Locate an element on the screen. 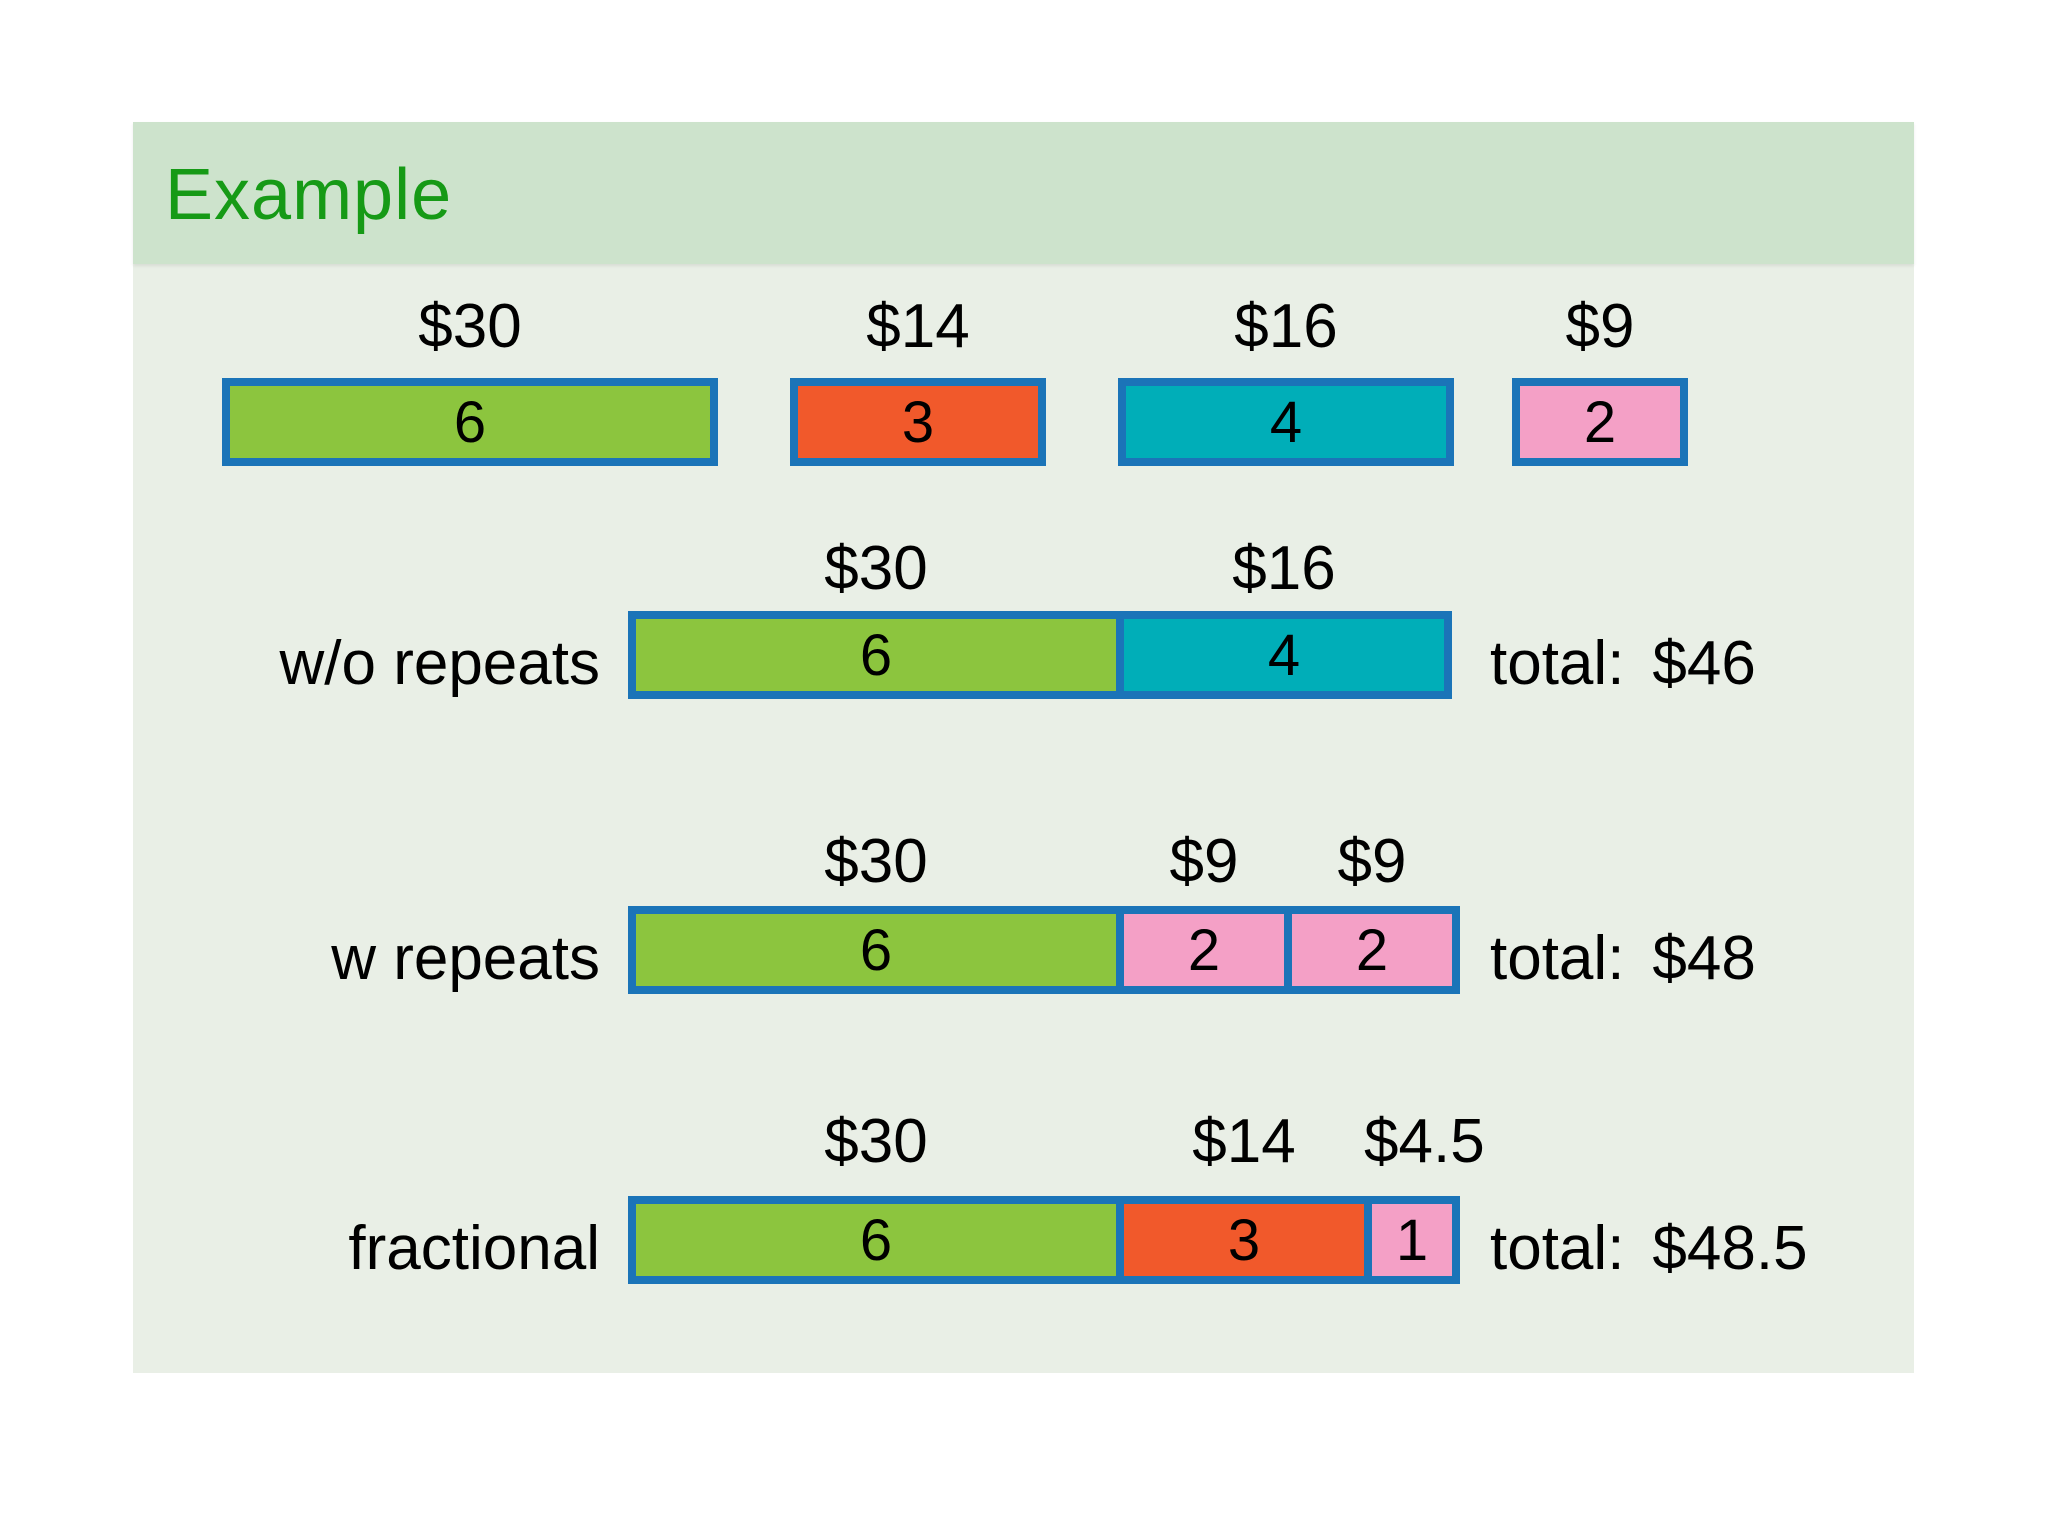 Image resolution: width=2048 pixels, height=1536 pixels. bar-segment: 3 is located at coordinates (1244, 1240).